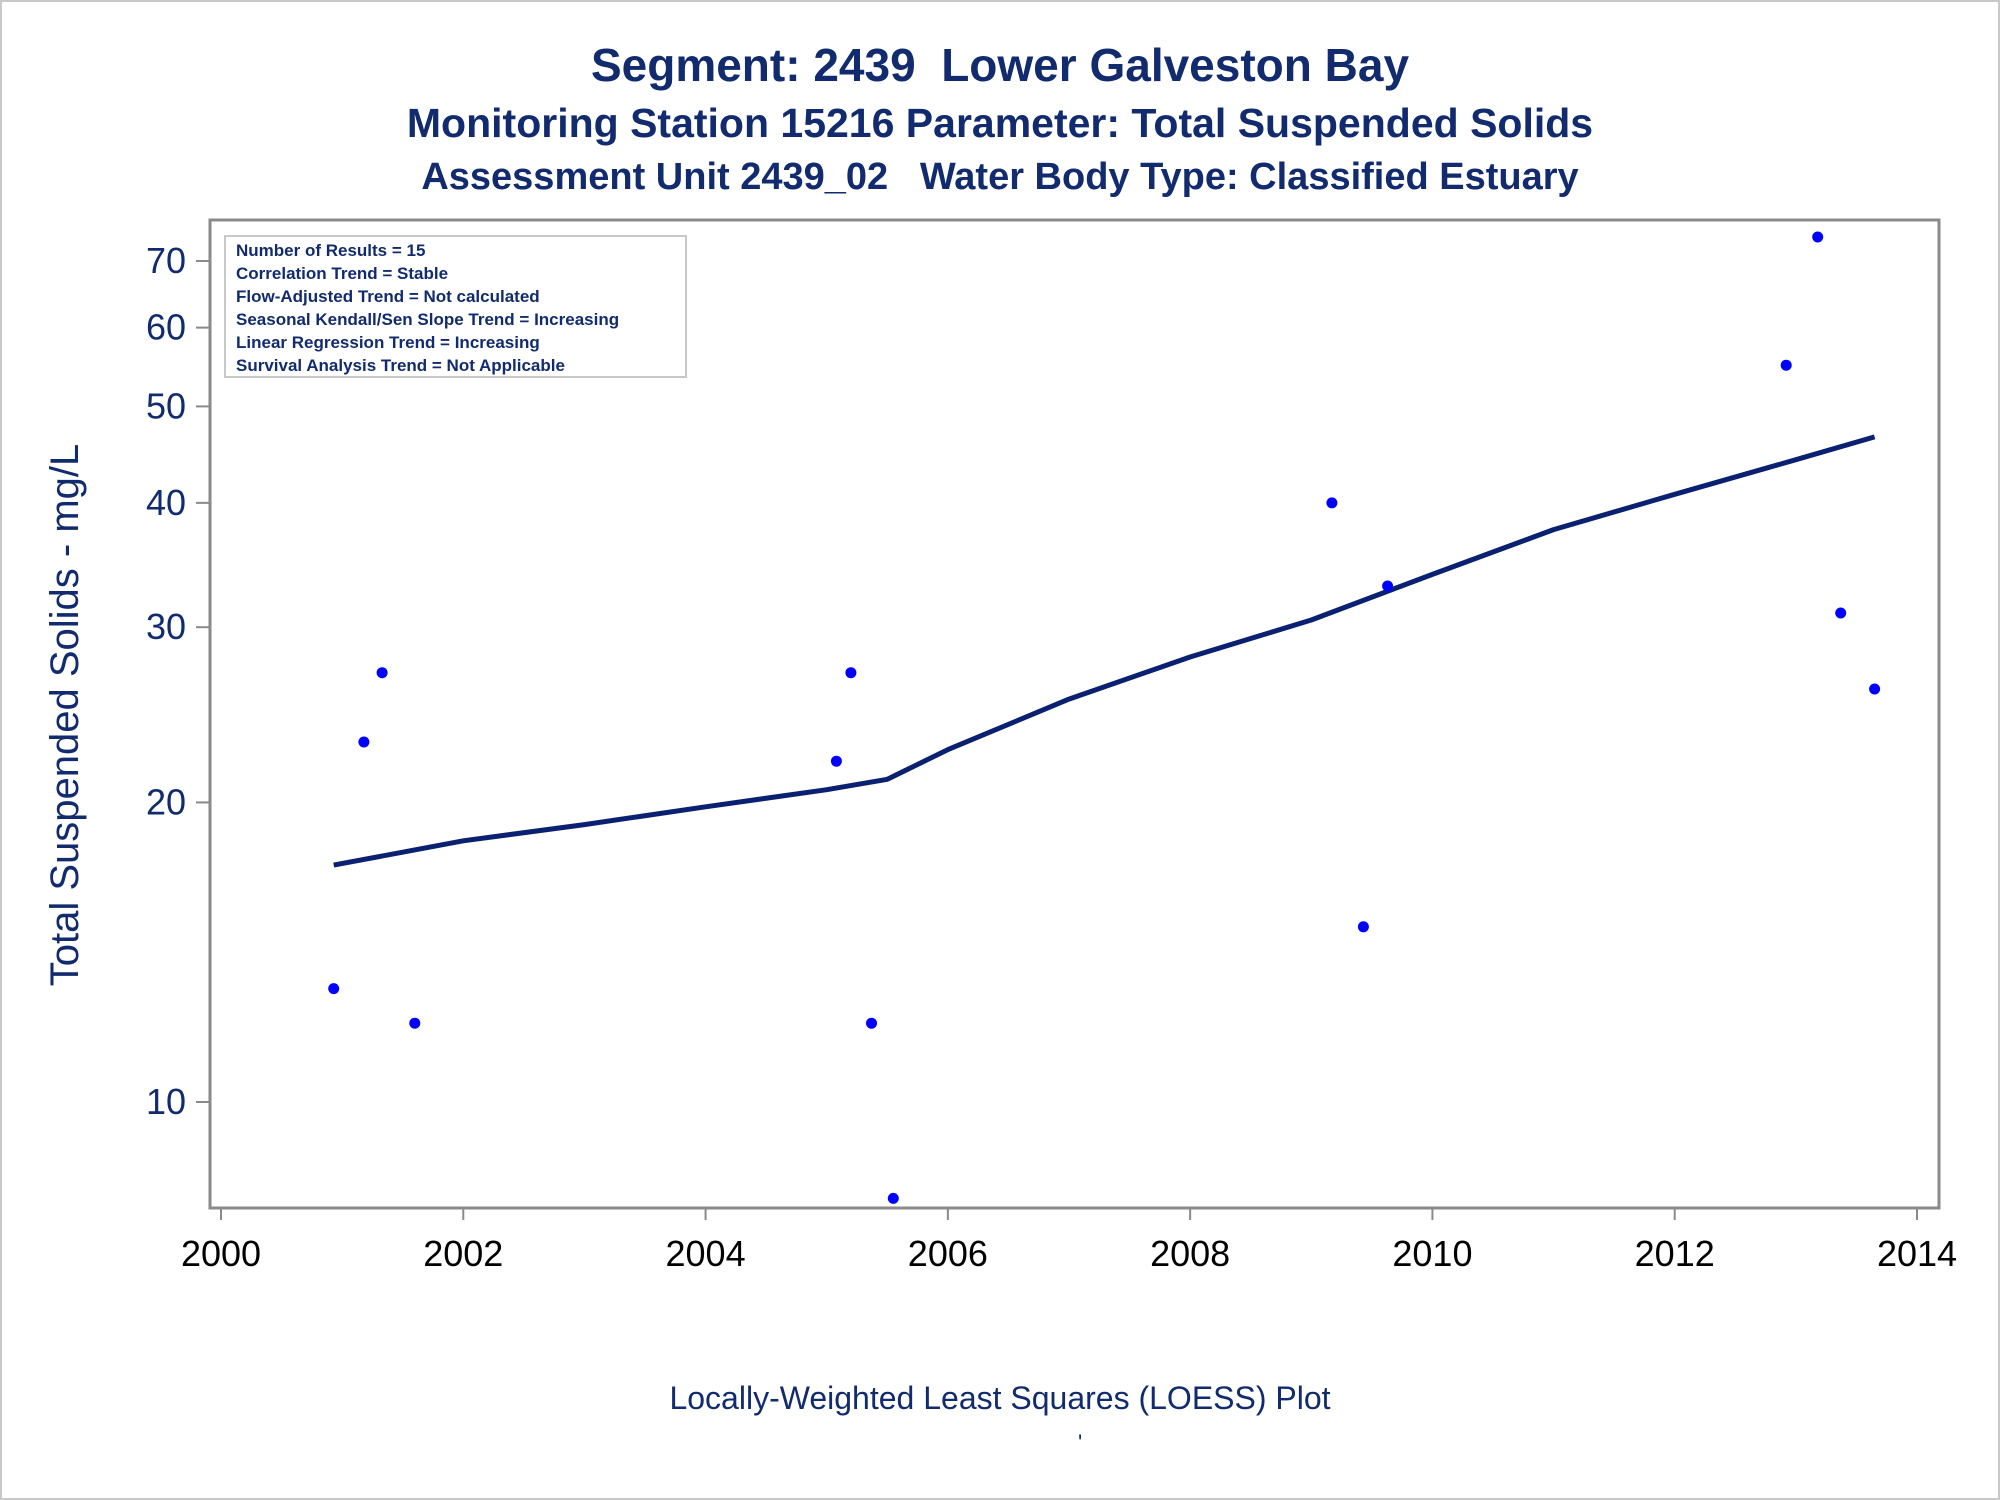 The width and height of the screenshot is (2000, 1500). Describe the element at coordinates (342, 273) in the screenshot. I see `stats-line: Correlation Trend = Stable` at that location.